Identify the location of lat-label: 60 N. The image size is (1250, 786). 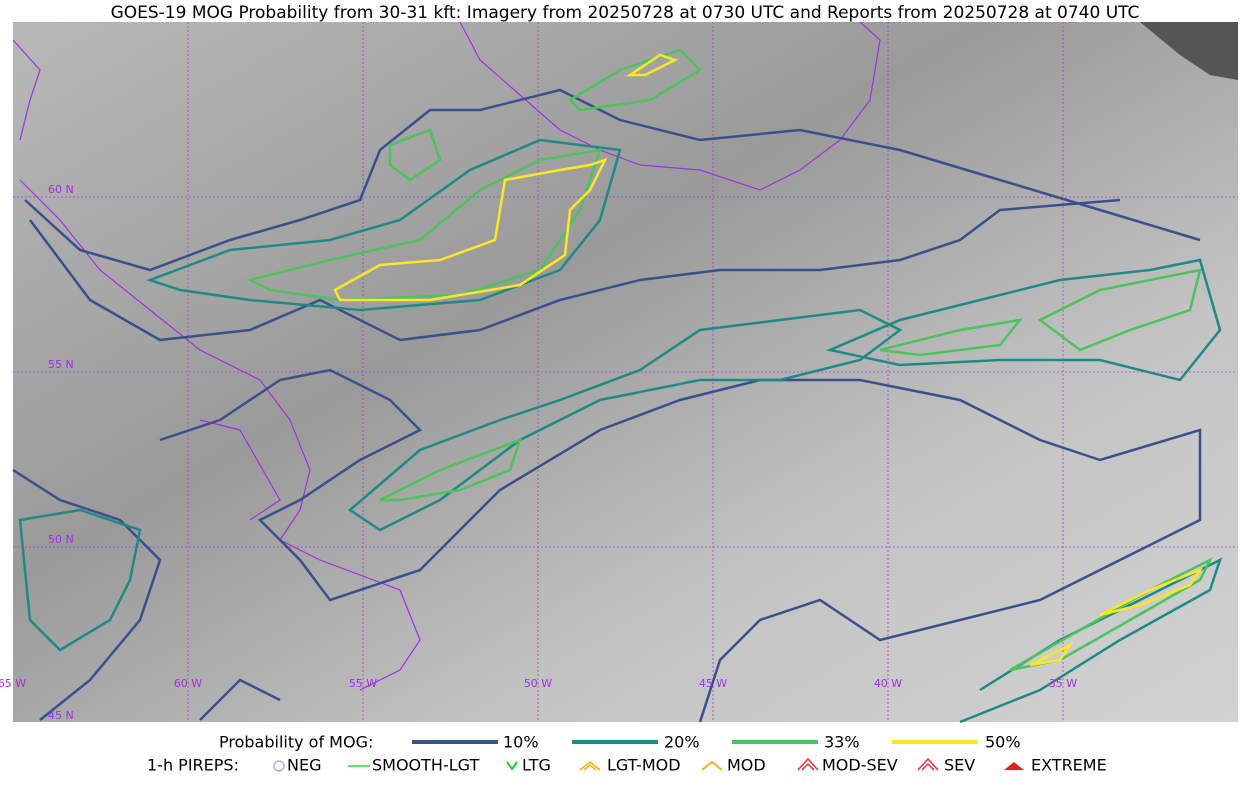
(61, 189).